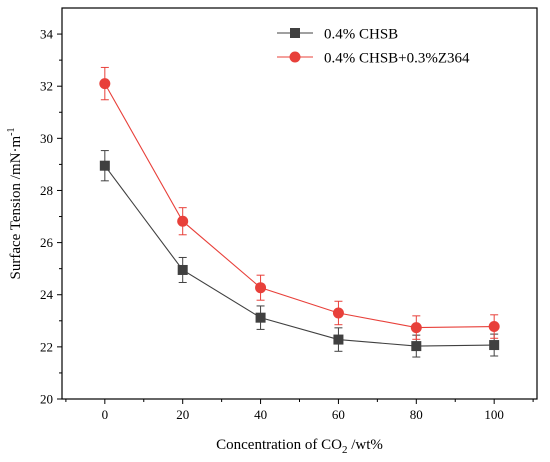  Describe the element at coordinates (105, 414) in the screenshot. I see `x-tick-label: 0` at that location.